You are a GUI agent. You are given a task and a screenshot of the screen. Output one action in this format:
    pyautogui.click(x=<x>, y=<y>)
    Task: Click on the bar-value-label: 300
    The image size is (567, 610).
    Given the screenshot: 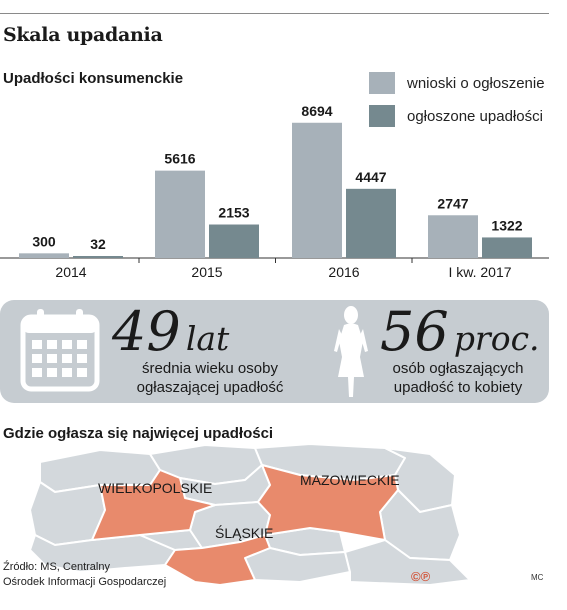 What is the action you would take?
    pyautogui.click(x=44, y=241)
    